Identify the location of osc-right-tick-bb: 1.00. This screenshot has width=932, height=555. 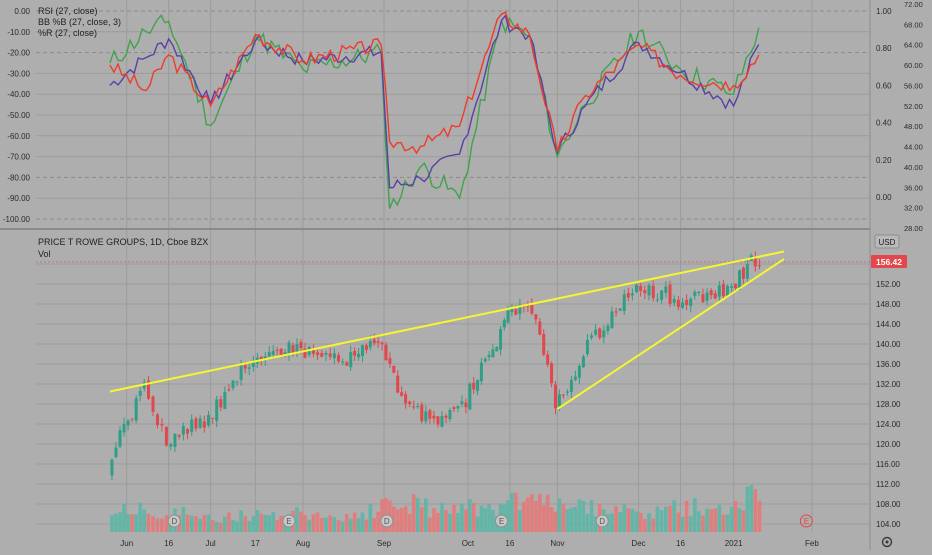
(884, 11).